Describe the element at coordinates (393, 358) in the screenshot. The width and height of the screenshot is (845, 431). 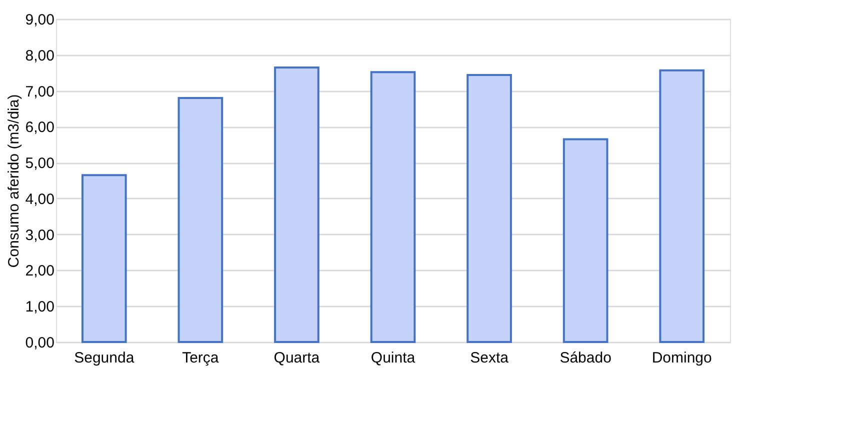
I see `x-tick-label: Quinta` at that location.